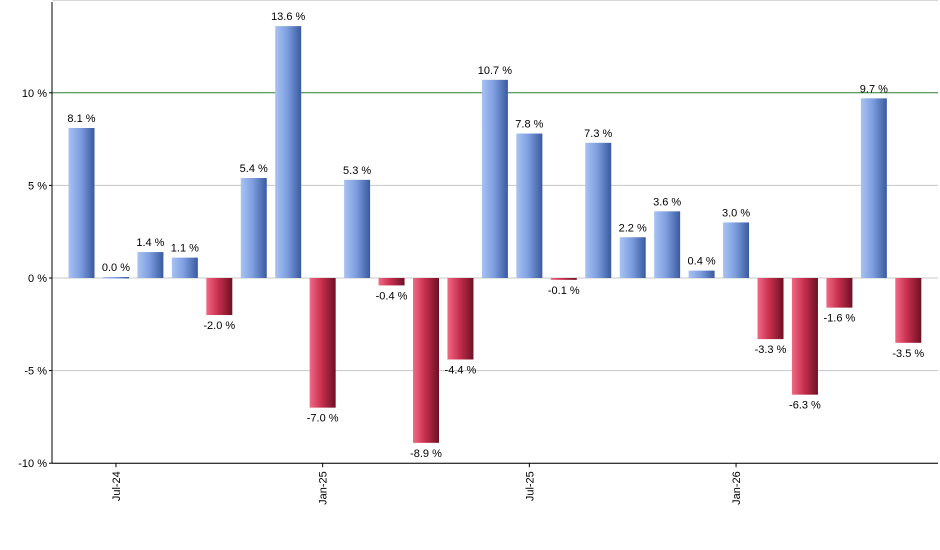 The width and height of the screenshot is (940, 550). Describe the element at coordinates (185, 249) in the screenshot. I see `data-label: 1.1 %` at that location.